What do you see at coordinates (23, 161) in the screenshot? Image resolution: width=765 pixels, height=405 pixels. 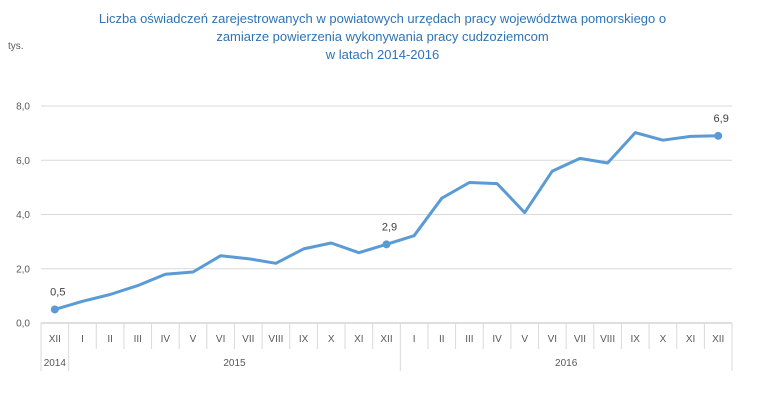 I see `y-tick-label: 6,0` at bounding box center [23, 161].